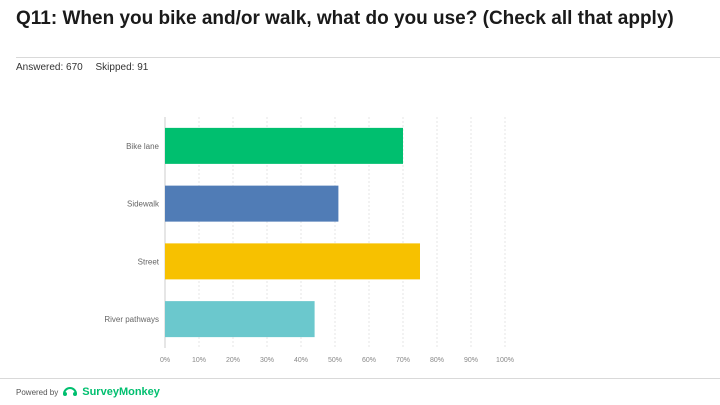 This screenshot has height=405, width=720. Describe the element at coordinates (437, 360) in the screenshot. I see `x-tick-label: 80%` at that location.